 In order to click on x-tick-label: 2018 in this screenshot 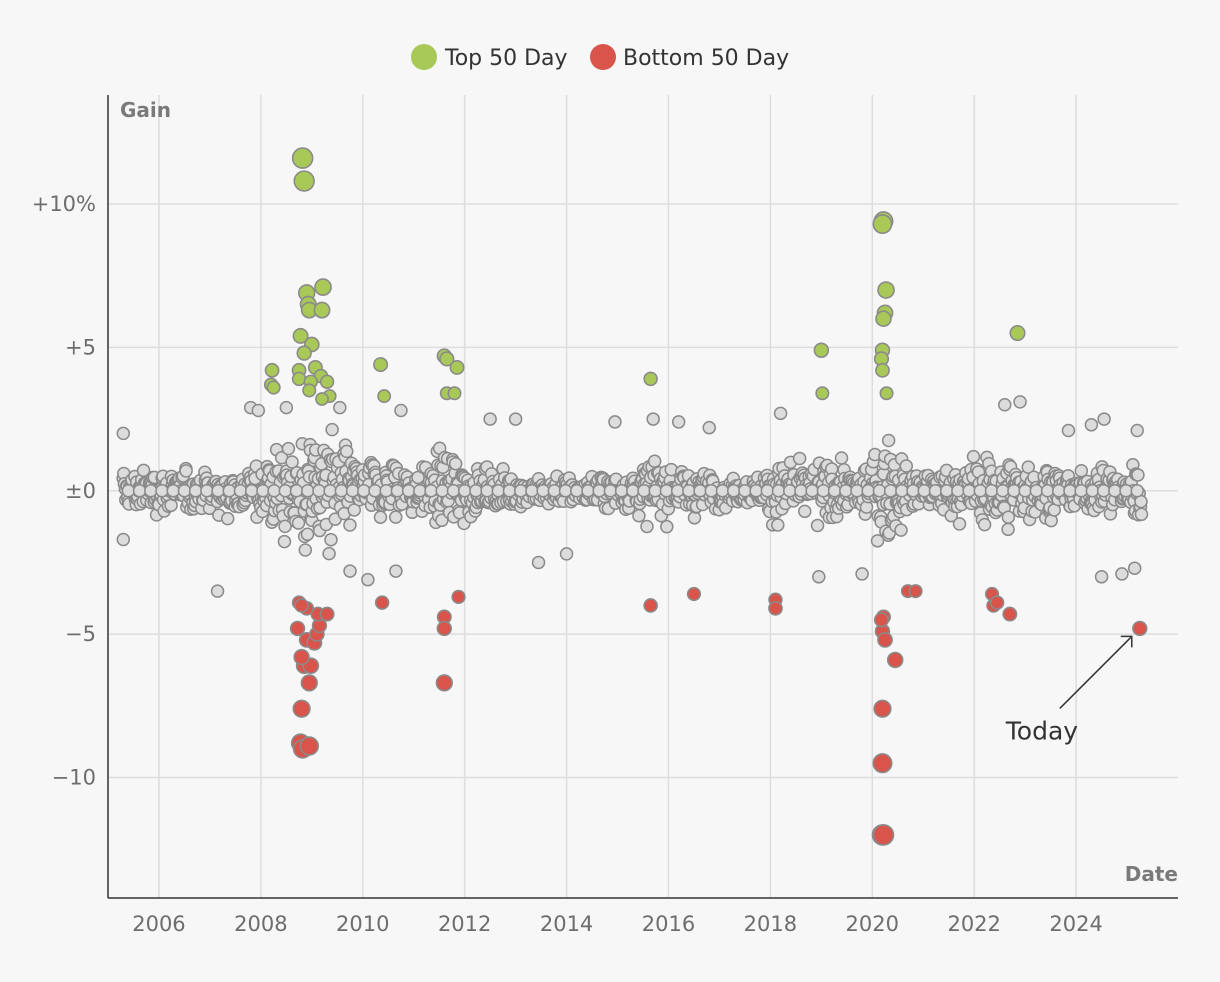, I will do `click(770, 924)`.